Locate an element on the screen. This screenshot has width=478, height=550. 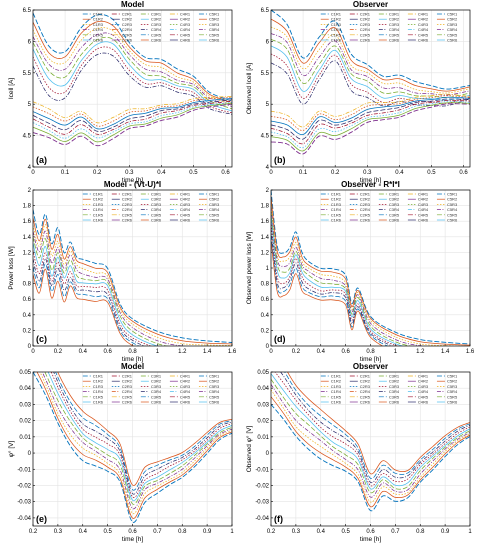
legend-entry: C4R4 is located at coordinates (185, 391).